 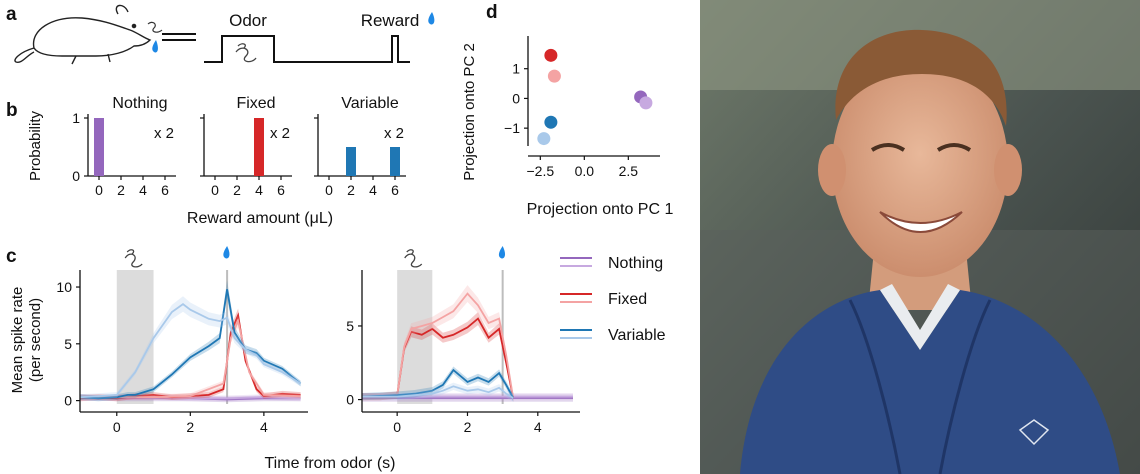 I want to click on panel-b-letter: b, so click(x=12, y=110).